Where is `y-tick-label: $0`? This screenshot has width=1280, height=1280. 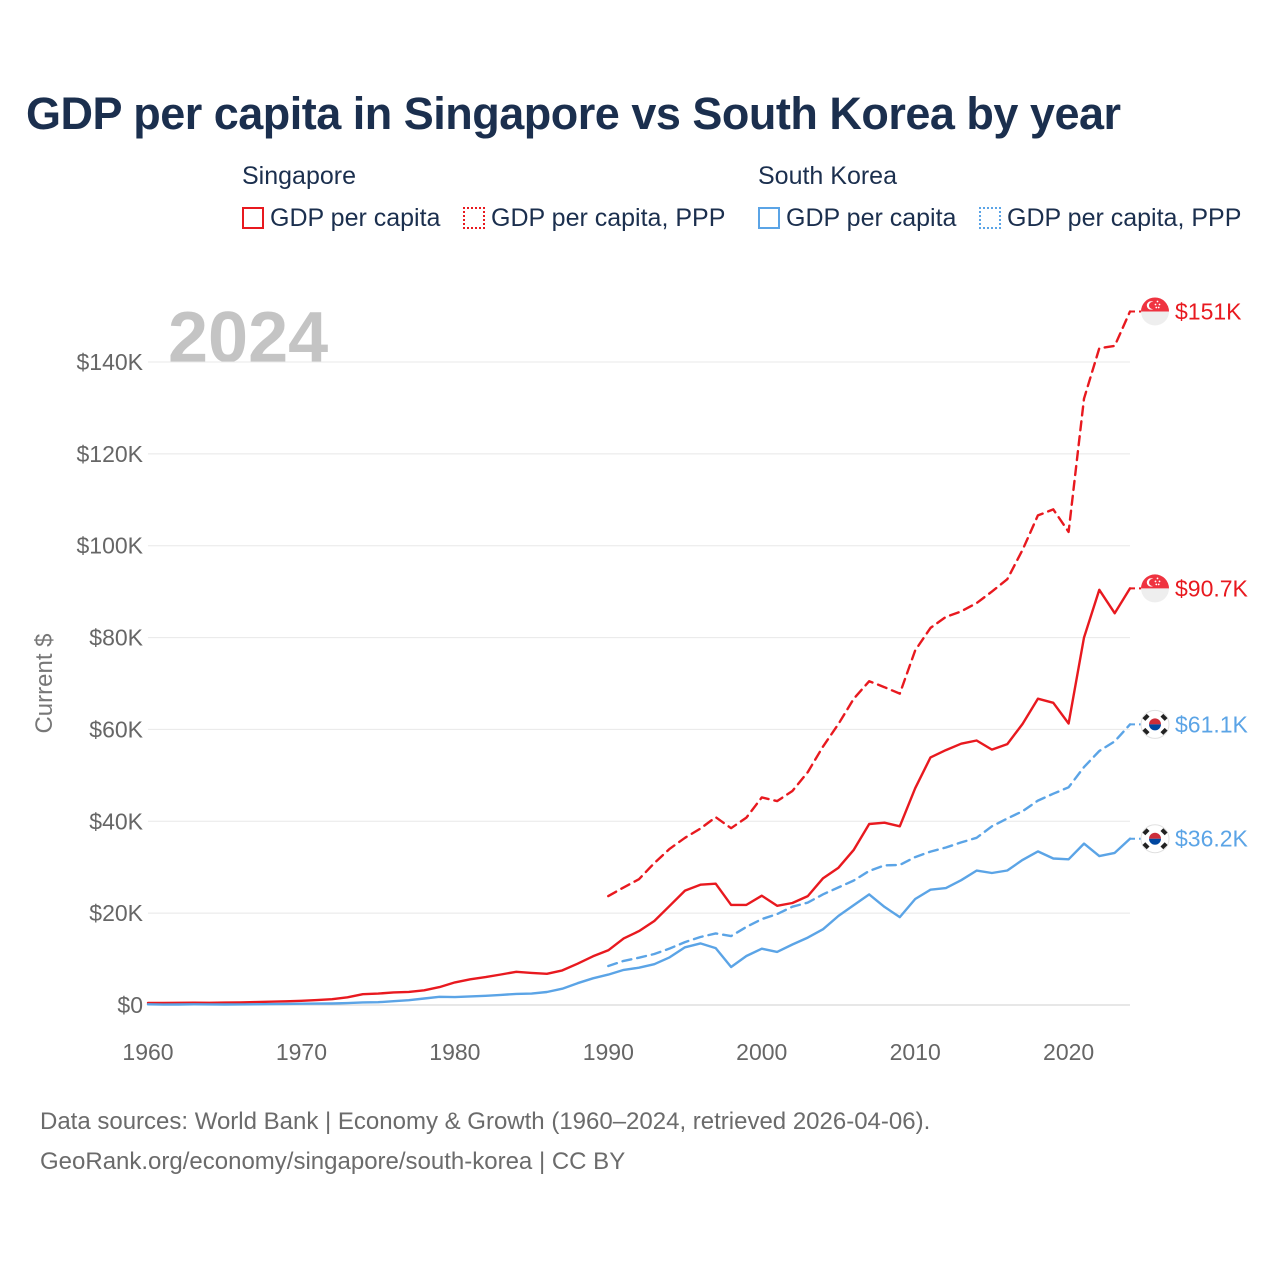 y-tick-label: $0 is located at coordinates (130, 1005).